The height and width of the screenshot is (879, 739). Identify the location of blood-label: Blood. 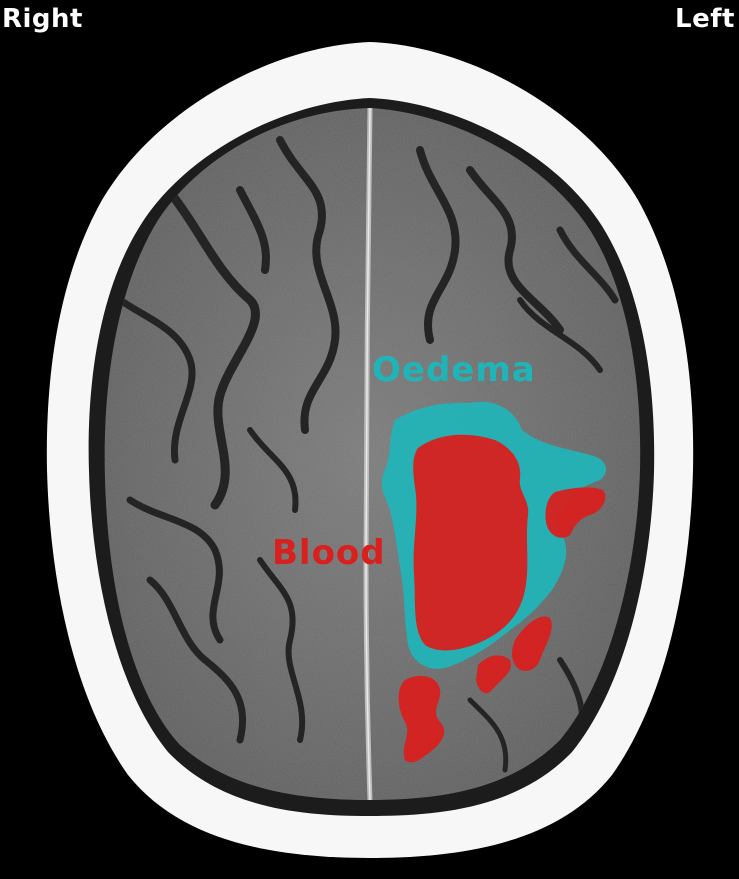
(329, 553).